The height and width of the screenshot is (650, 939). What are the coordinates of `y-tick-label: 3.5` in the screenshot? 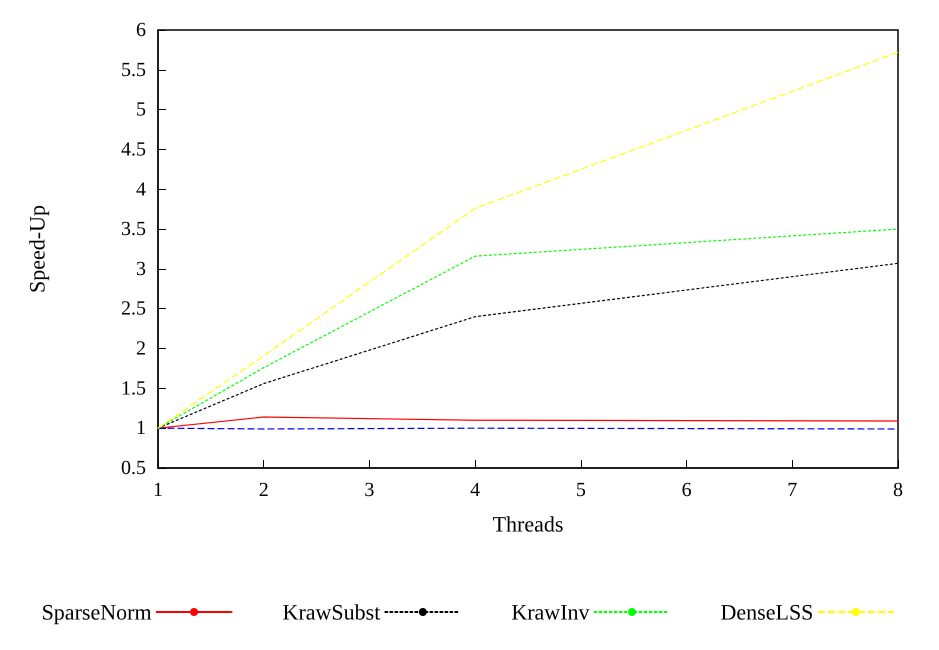 It's located at (133, 229).